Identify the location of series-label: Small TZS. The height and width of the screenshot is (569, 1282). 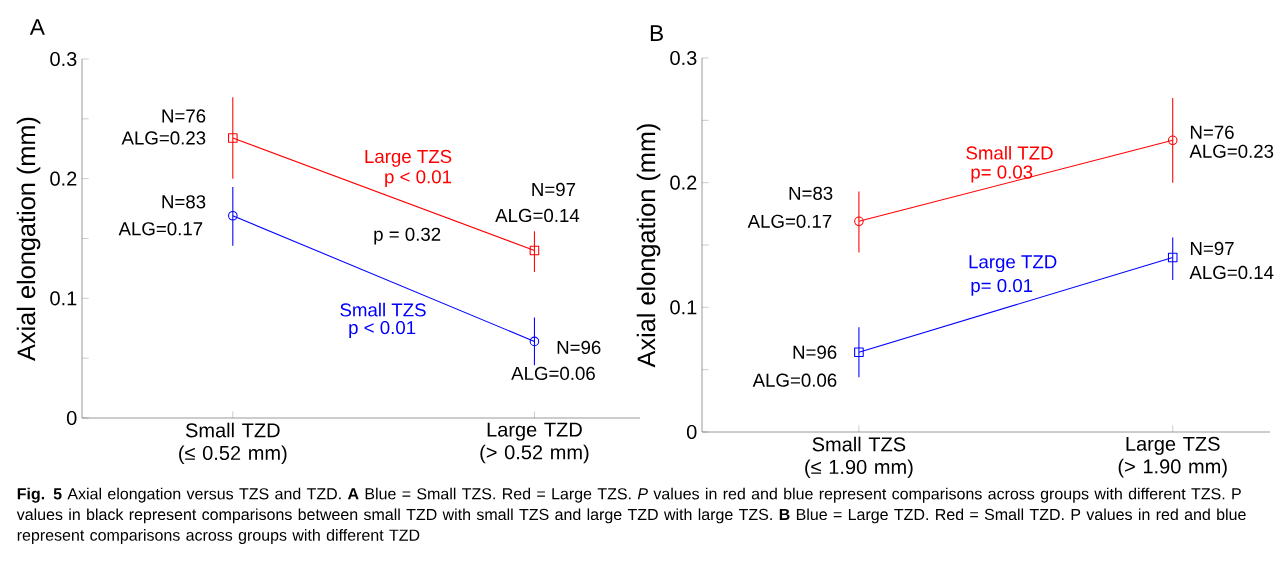
(383, 309).